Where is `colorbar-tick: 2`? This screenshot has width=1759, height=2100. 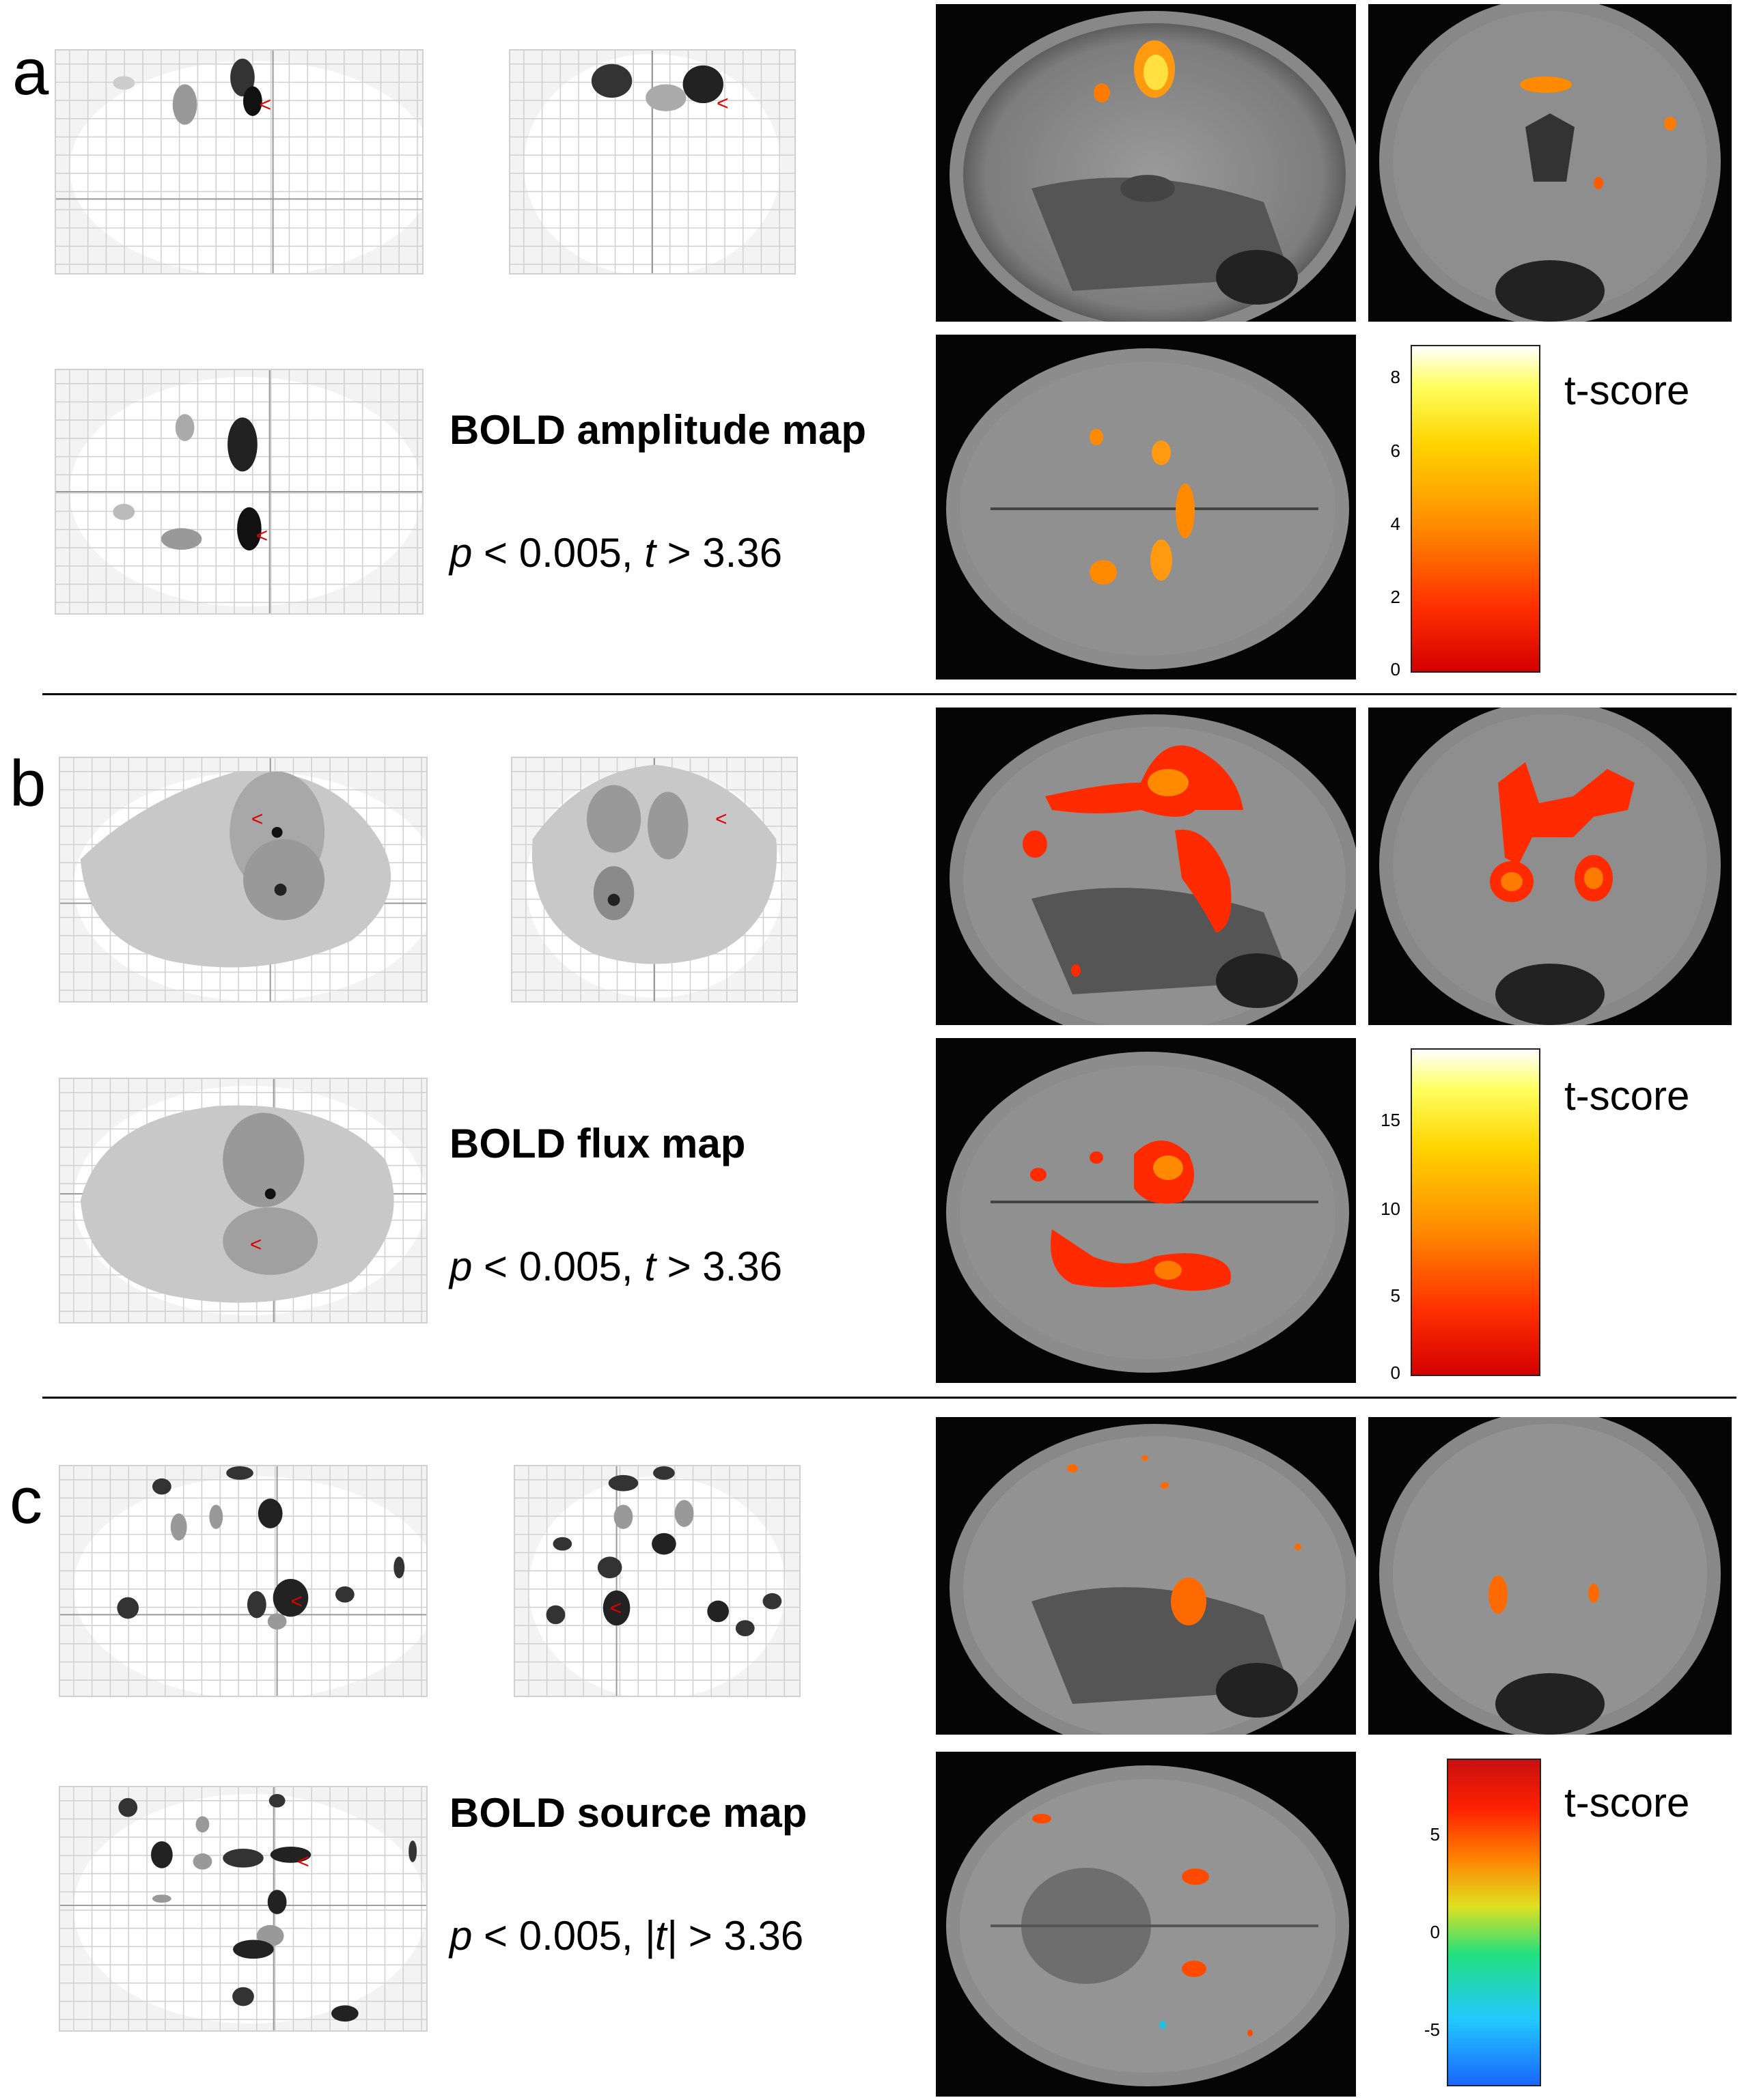 colorbar-tick: 2 is located at coordinates (1395, 597).